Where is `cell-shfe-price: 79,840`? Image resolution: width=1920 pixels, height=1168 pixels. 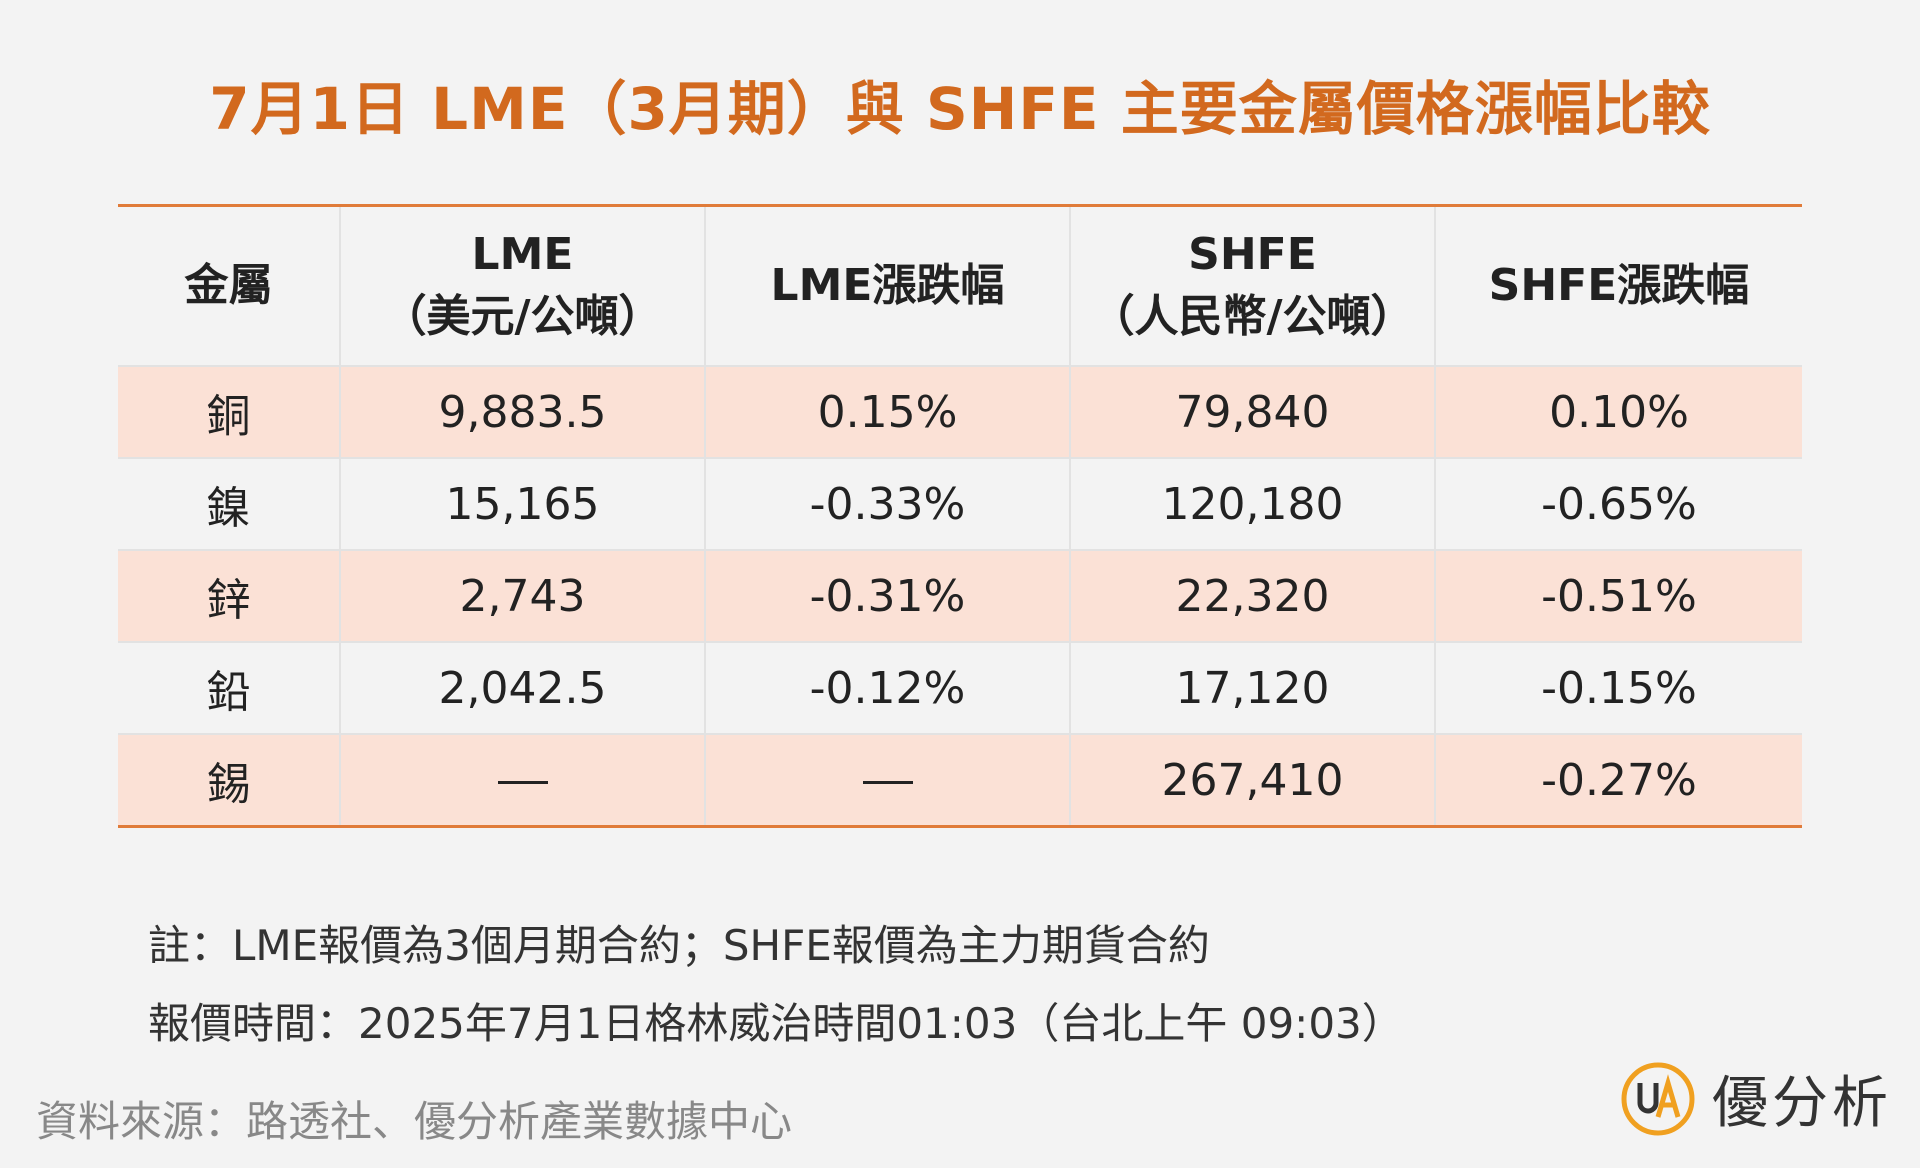 cell-shfe-price: 79,840 is located at coordinates (1253, 411).